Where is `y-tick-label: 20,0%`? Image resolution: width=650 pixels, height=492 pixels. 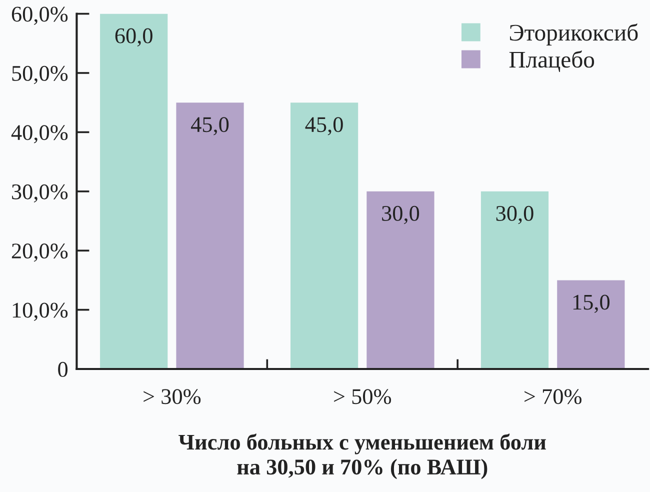
y-tick-label: 20,0% is located at coordinates (40, 253).